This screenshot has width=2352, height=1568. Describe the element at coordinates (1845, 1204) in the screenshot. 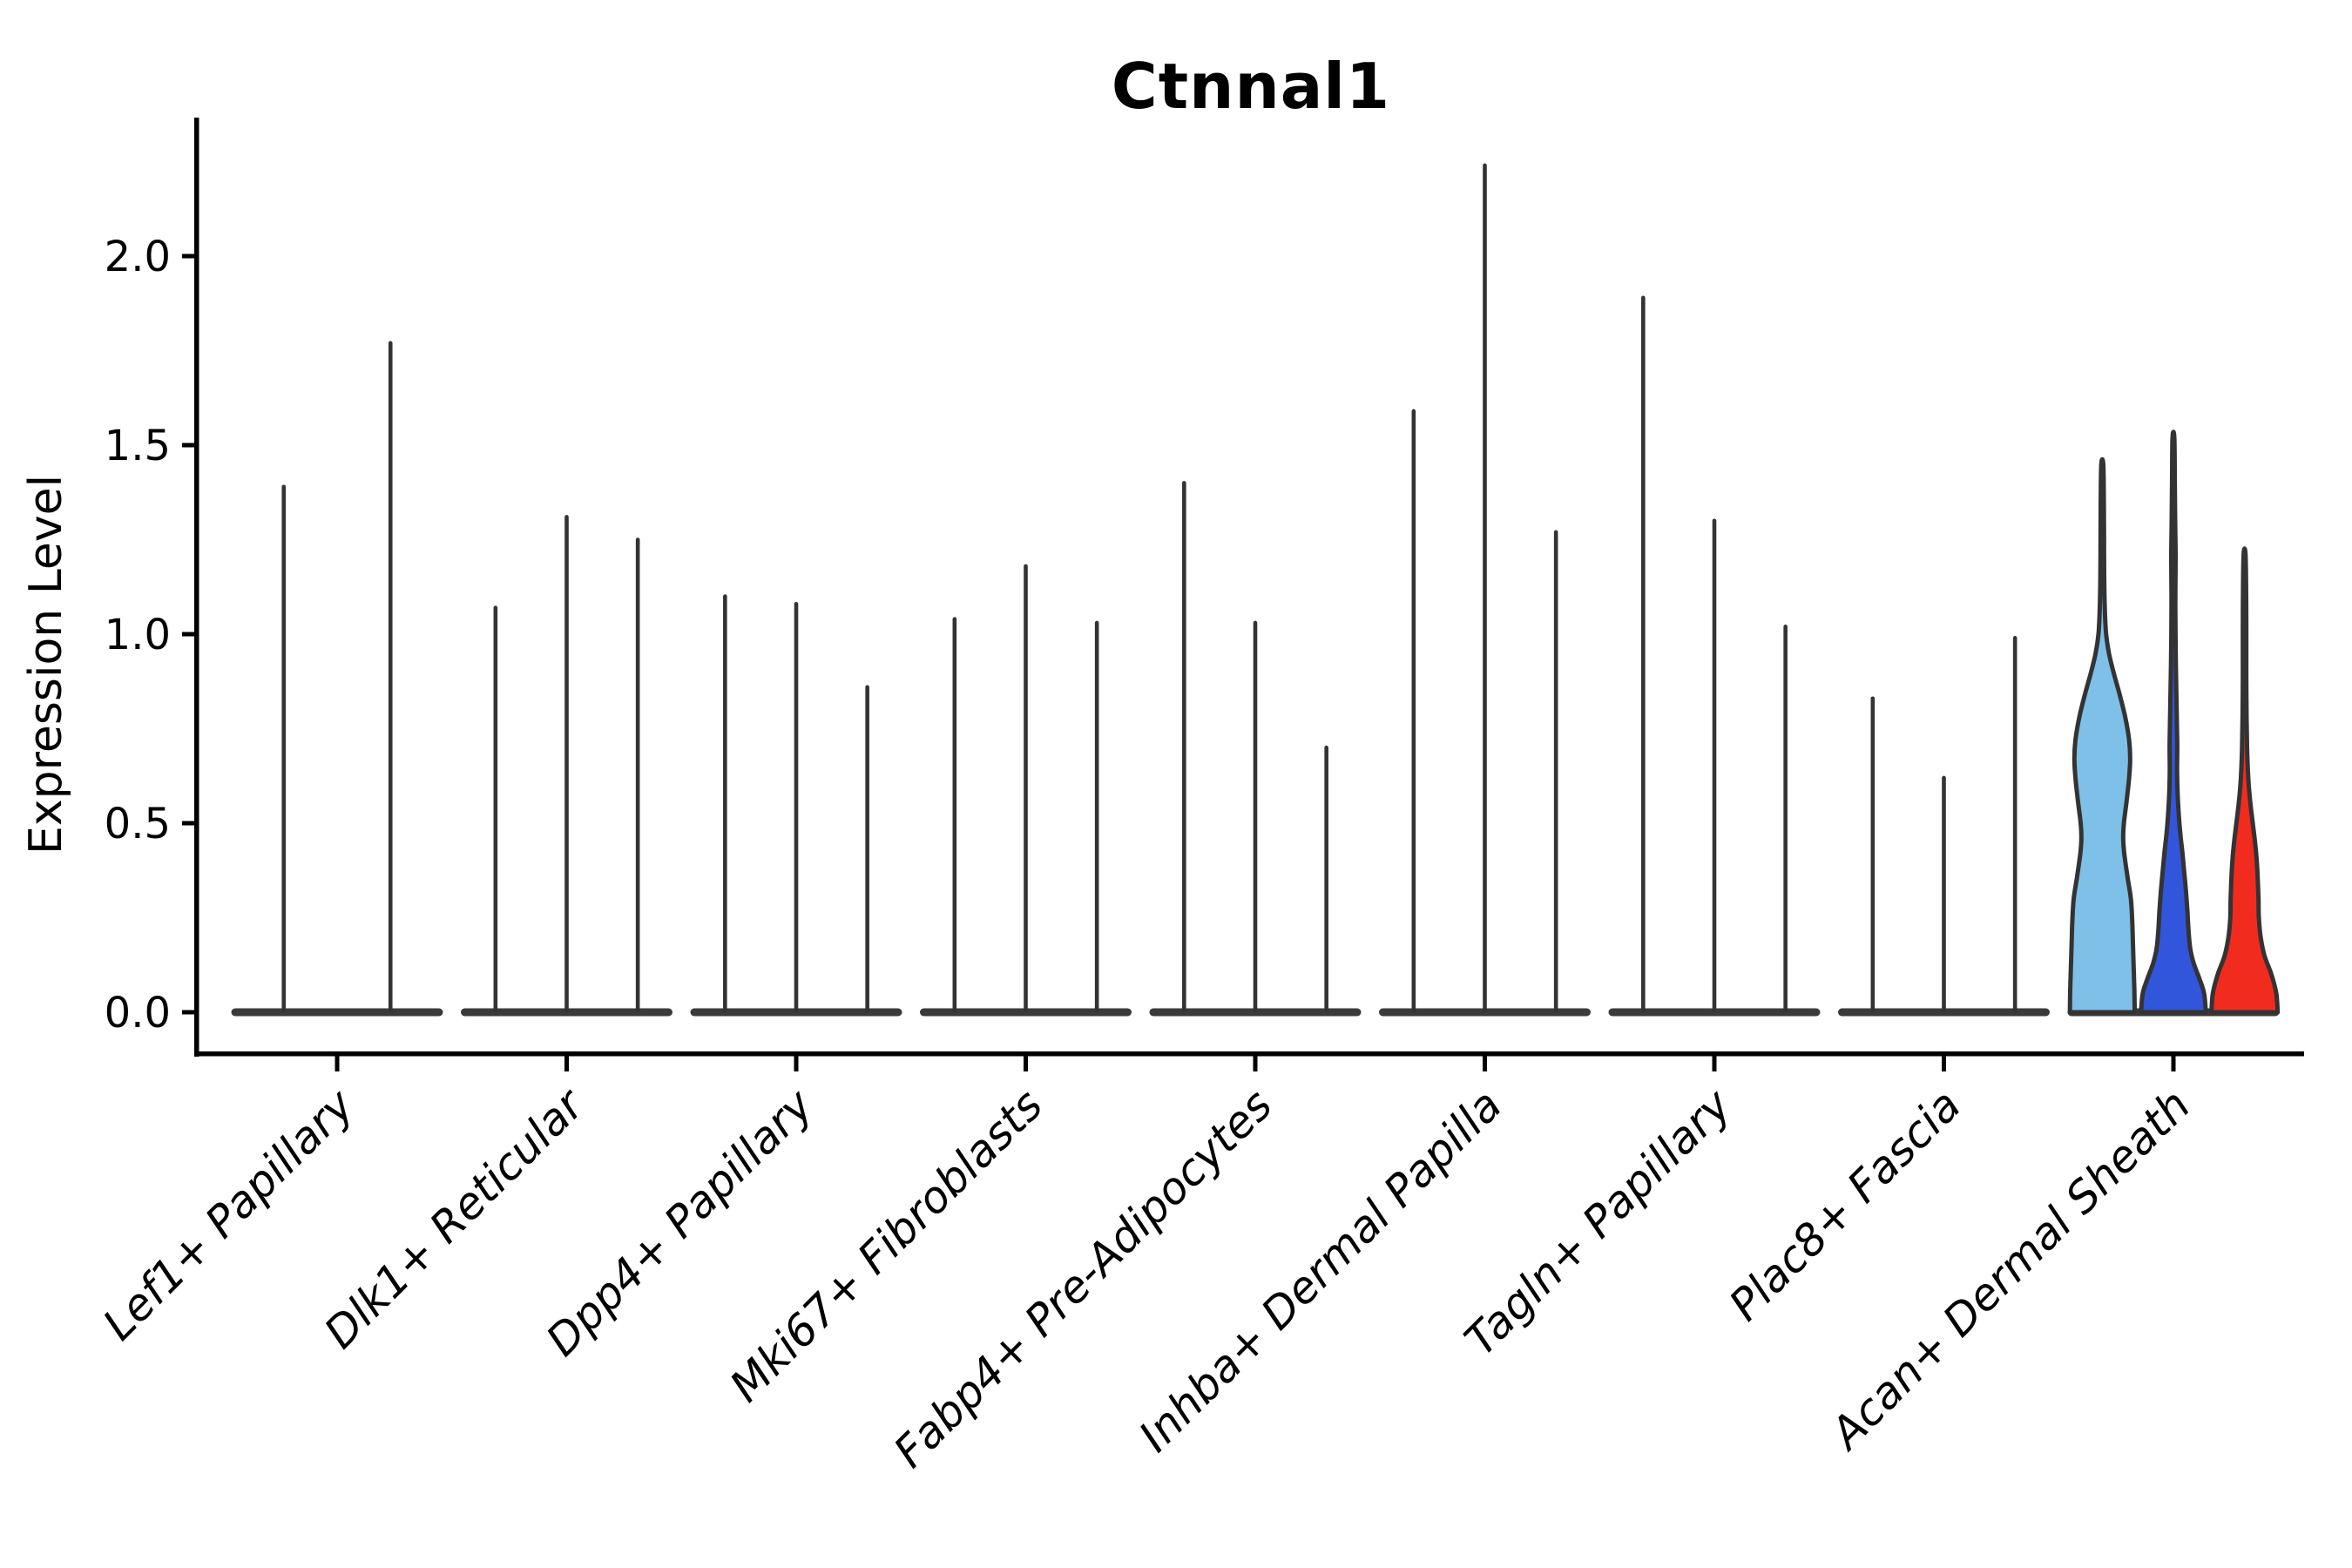

I see `x-tick-label: Plac8+ Fascia` at that location.